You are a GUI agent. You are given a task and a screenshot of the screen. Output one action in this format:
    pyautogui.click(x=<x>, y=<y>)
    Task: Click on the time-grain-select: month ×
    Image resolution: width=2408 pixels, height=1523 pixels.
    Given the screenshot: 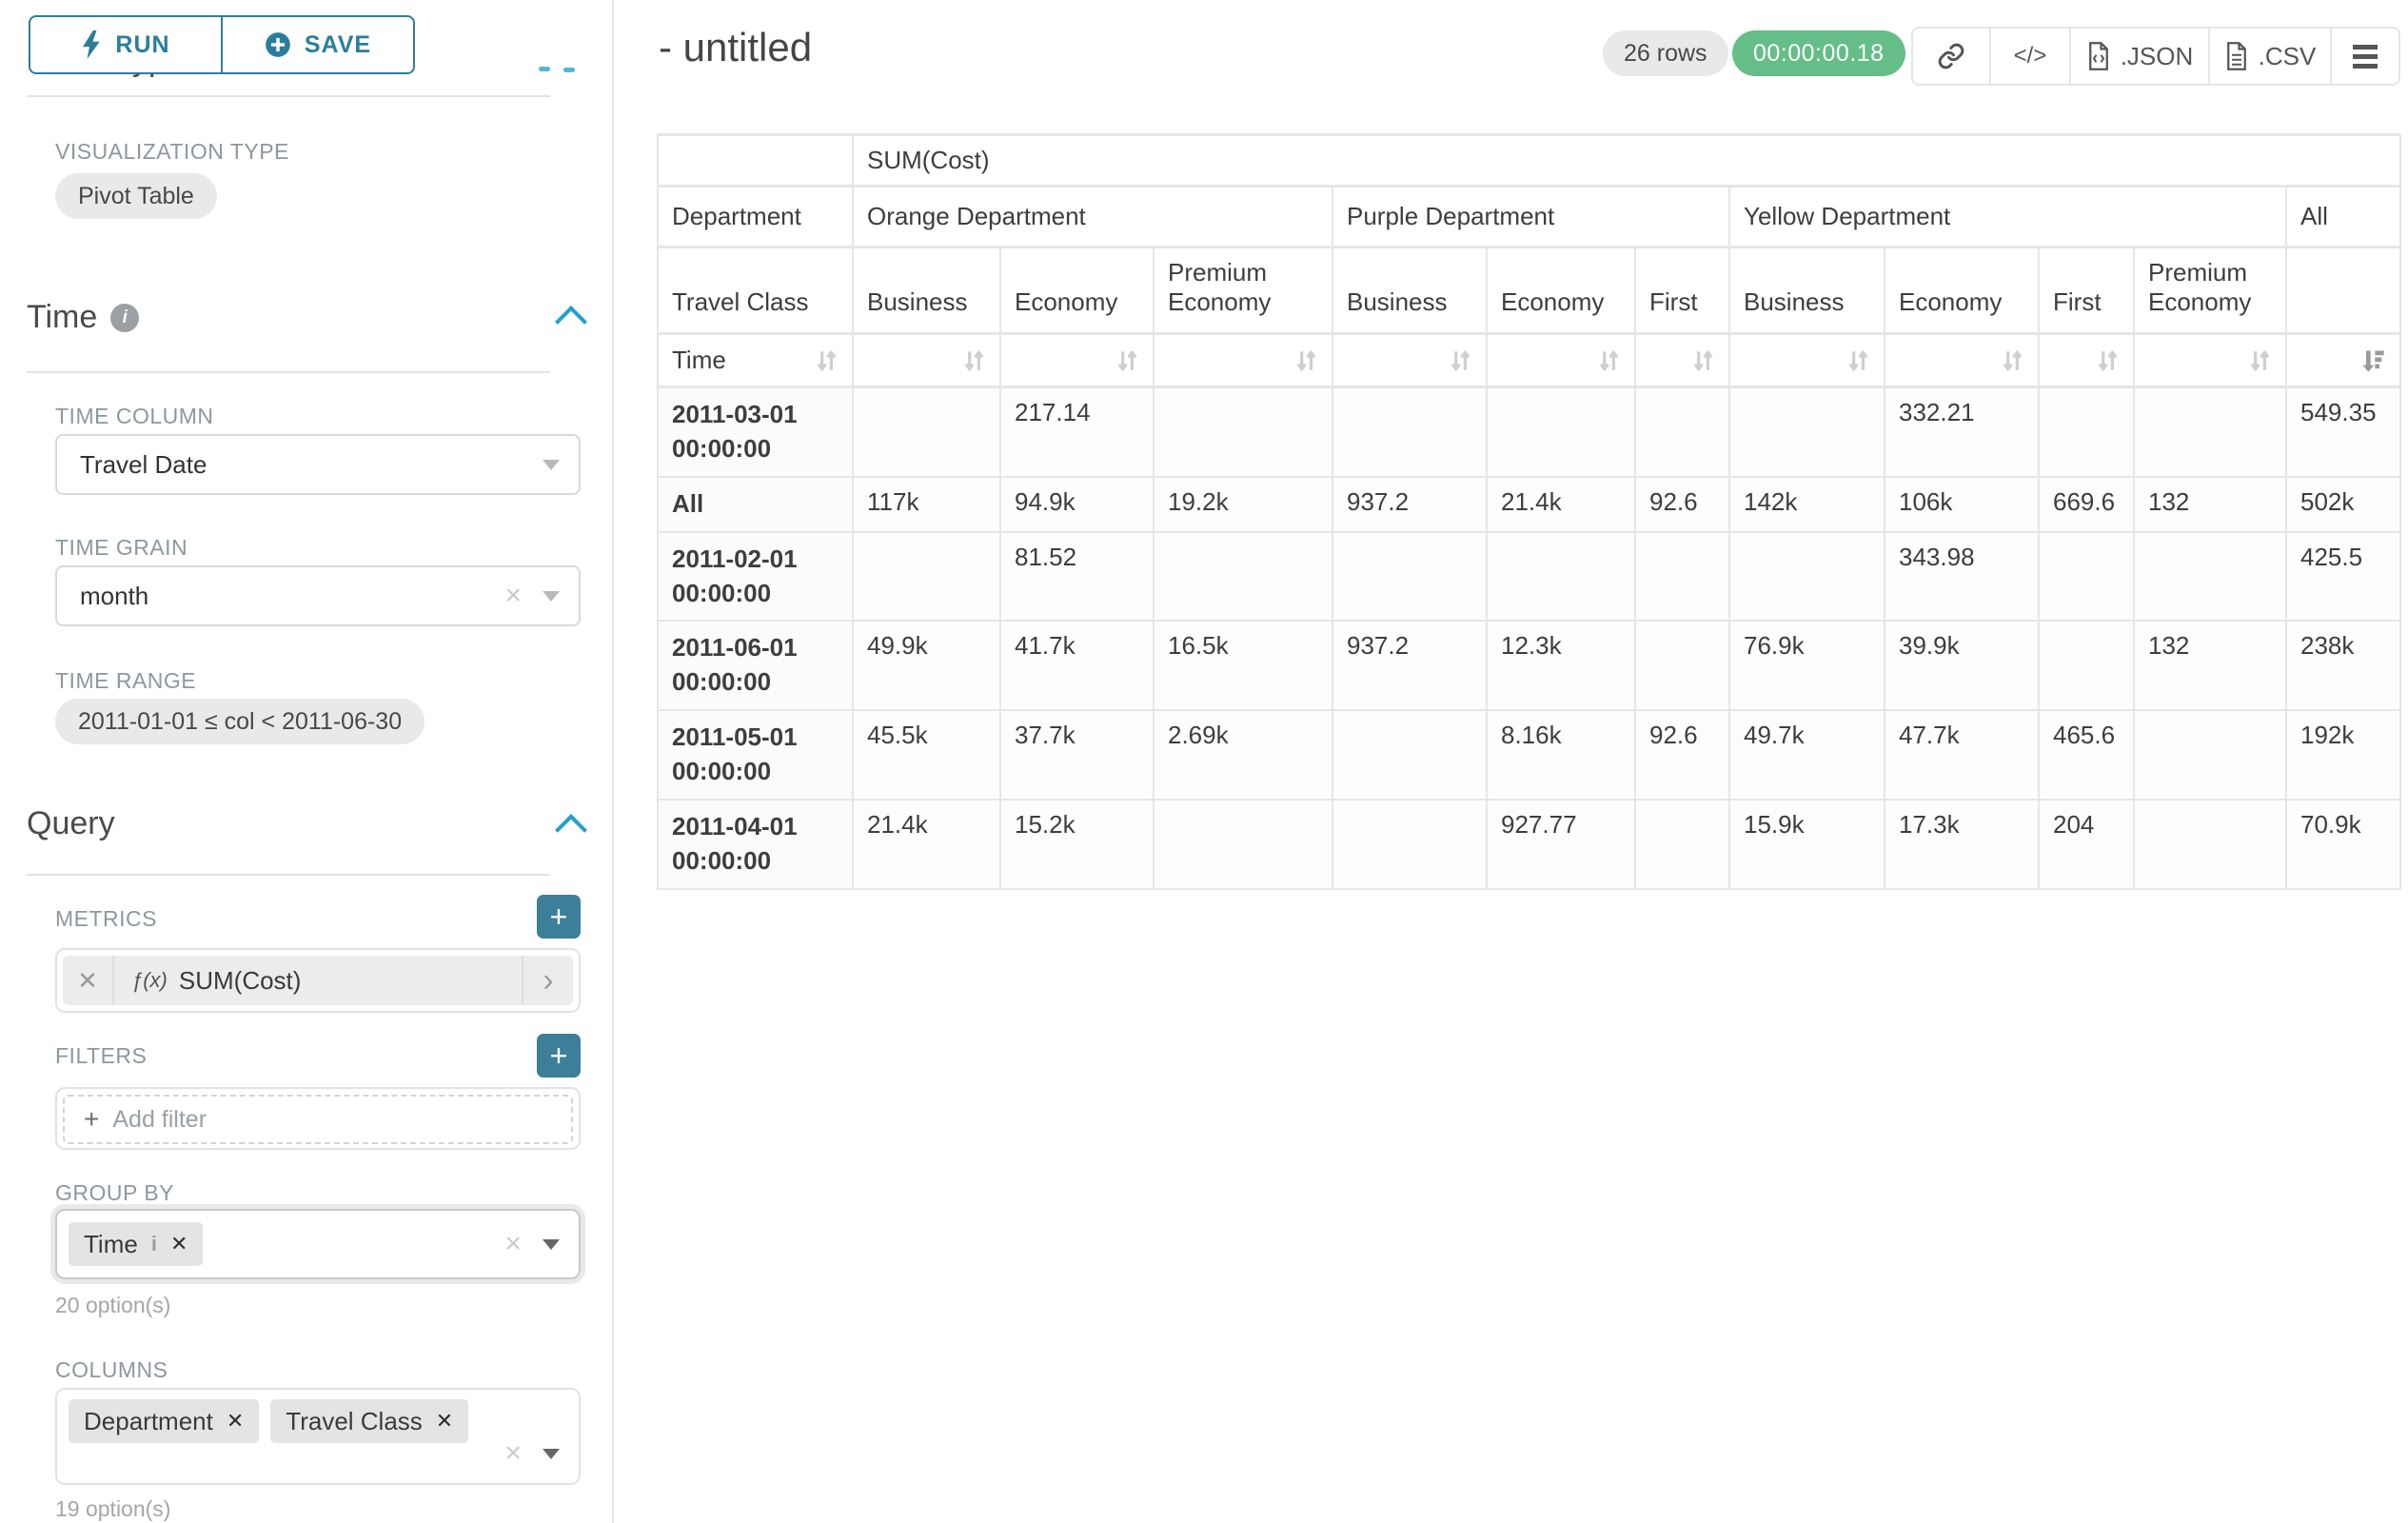 What is the action you would take?
    pyautogui.click(x=318, y=596)
    